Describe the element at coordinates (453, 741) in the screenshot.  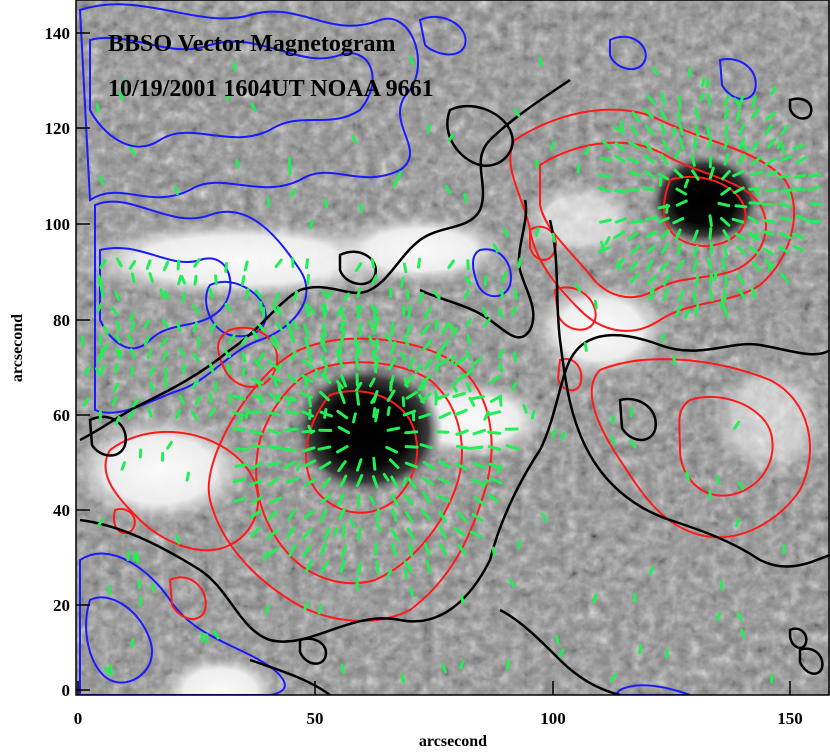
I see `x-axis-title: arcsecond` at that location.